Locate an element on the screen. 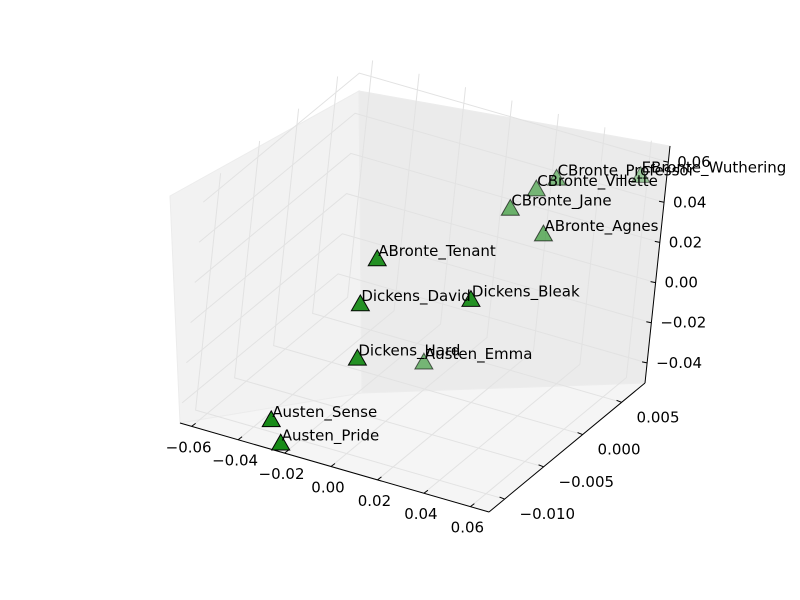 The height and width of the screenshot is (600, 800). pane-left is located at coordinates (266, 257).